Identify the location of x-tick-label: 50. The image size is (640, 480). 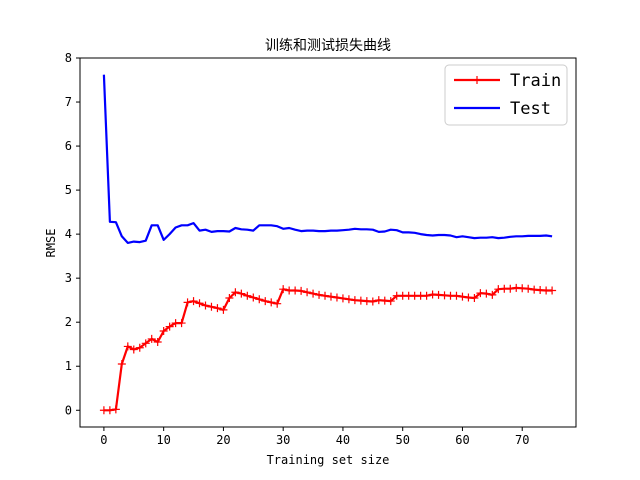
(402, 440).